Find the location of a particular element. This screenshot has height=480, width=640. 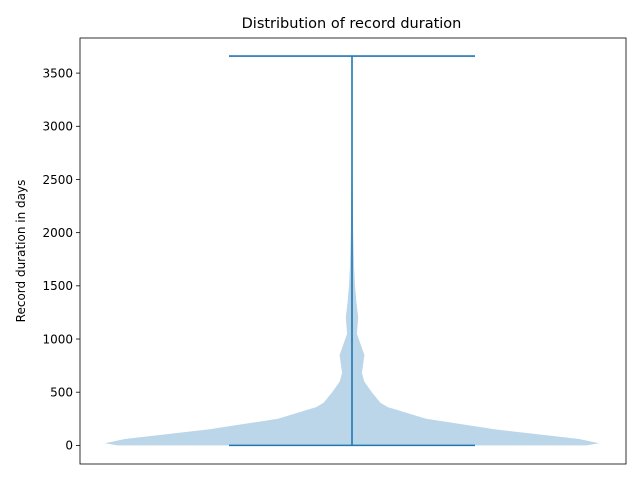

chart-title: Distribution of record duration is located at coordinates (352, 24).